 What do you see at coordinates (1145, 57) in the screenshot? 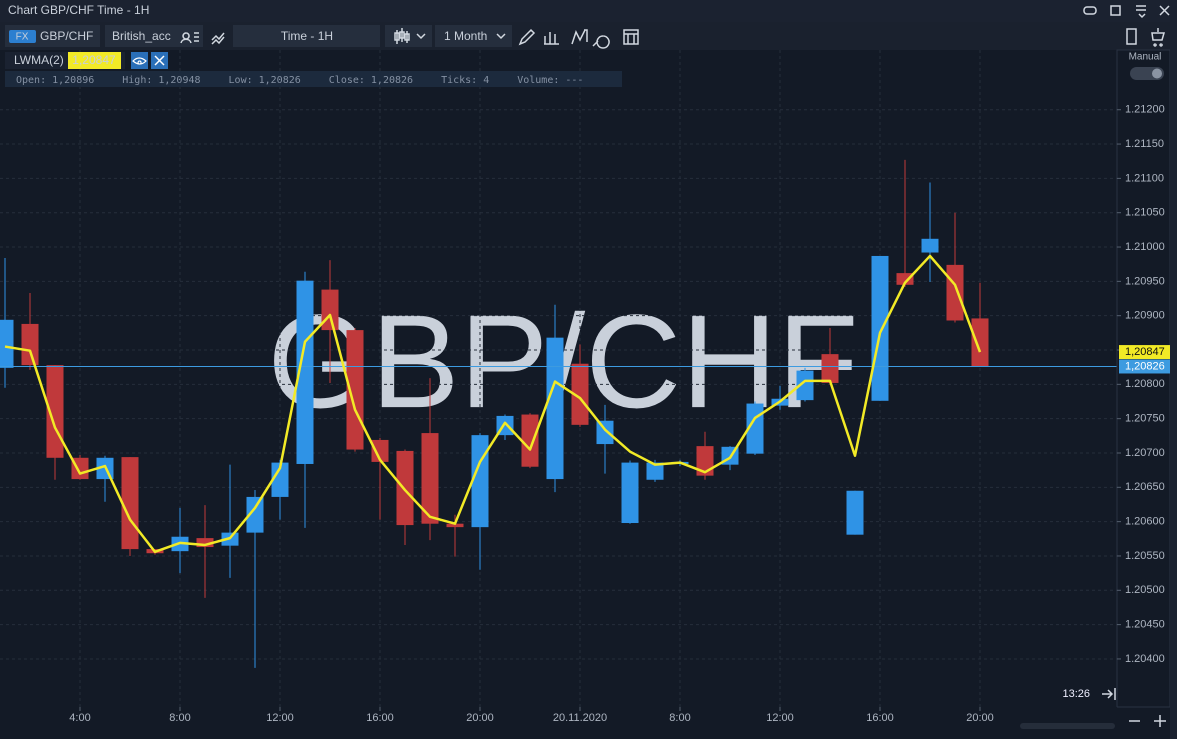
I see `scale-mode: Manual` at bounding box center [1145, 57].